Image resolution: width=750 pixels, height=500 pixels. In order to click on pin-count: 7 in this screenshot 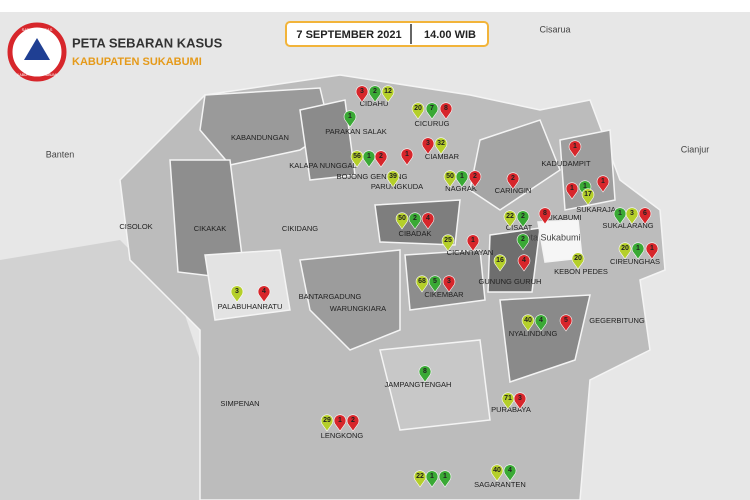, I will do `click(432, 108)`.